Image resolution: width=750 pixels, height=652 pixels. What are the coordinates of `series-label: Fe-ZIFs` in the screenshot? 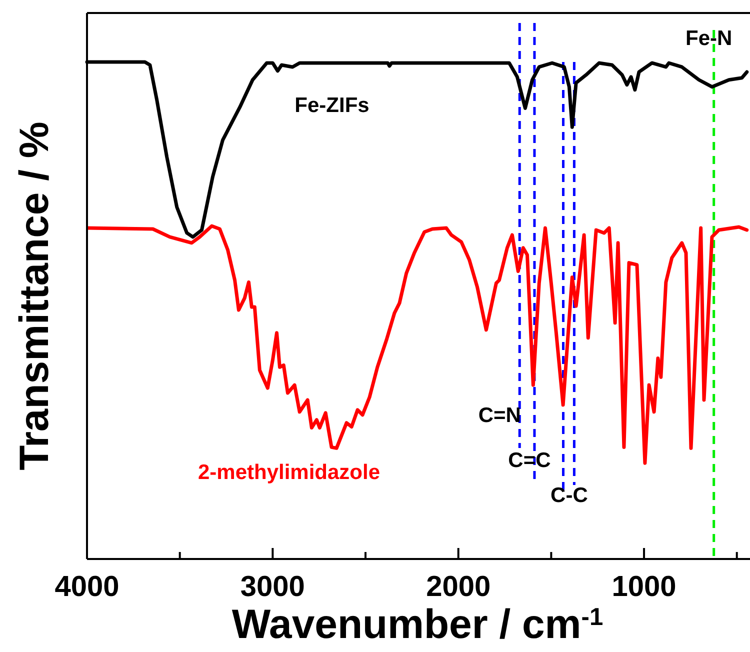 It's located at (332, 105).